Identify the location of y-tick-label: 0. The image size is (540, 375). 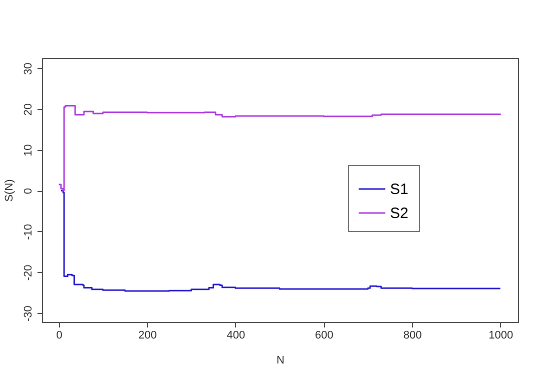
(28, 191).